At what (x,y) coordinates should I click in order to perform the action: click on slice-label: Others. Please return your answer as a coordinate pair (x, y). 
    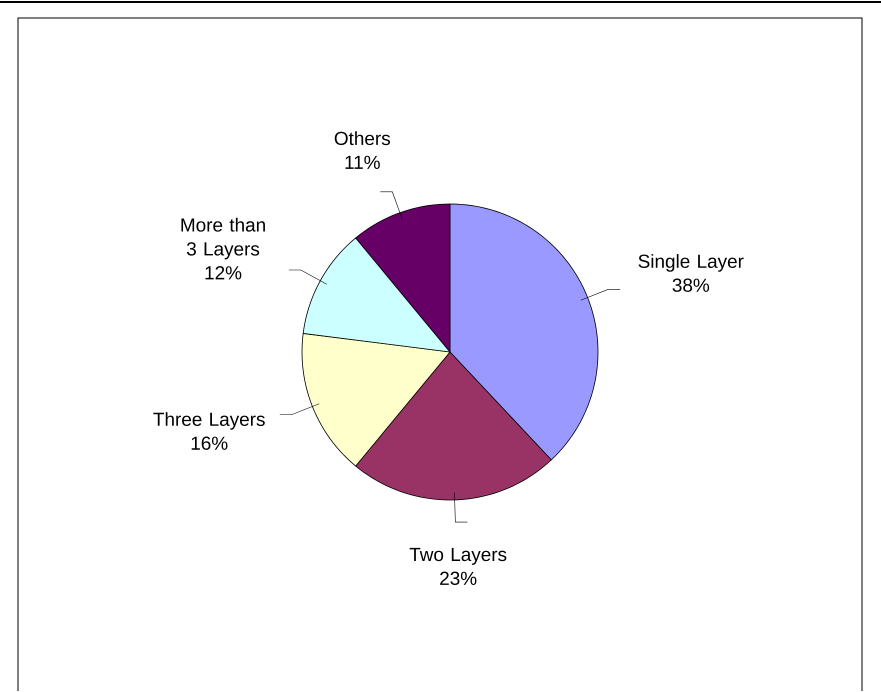
    Looking at the image, I should click on (362, 138).